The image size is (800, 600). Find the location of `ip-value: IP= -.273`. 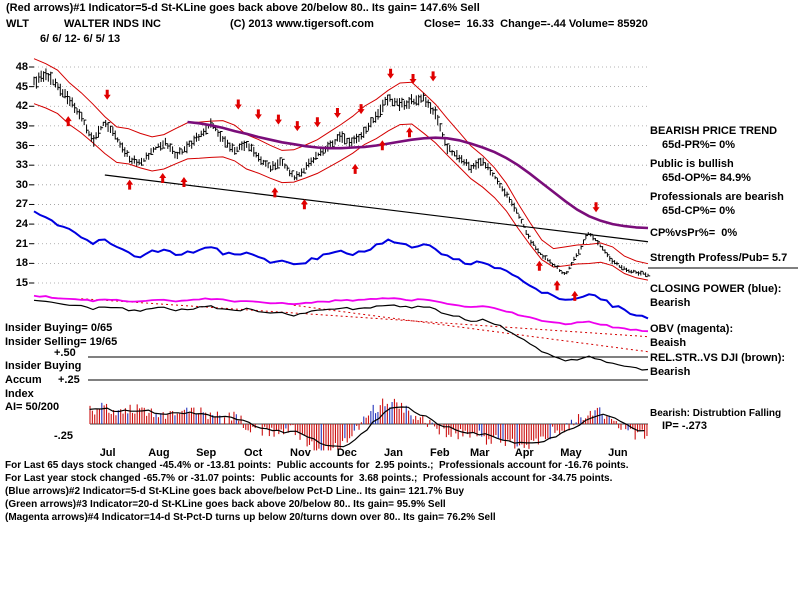

ip-value: IP= -.273 is located at coordinates (684, 426).